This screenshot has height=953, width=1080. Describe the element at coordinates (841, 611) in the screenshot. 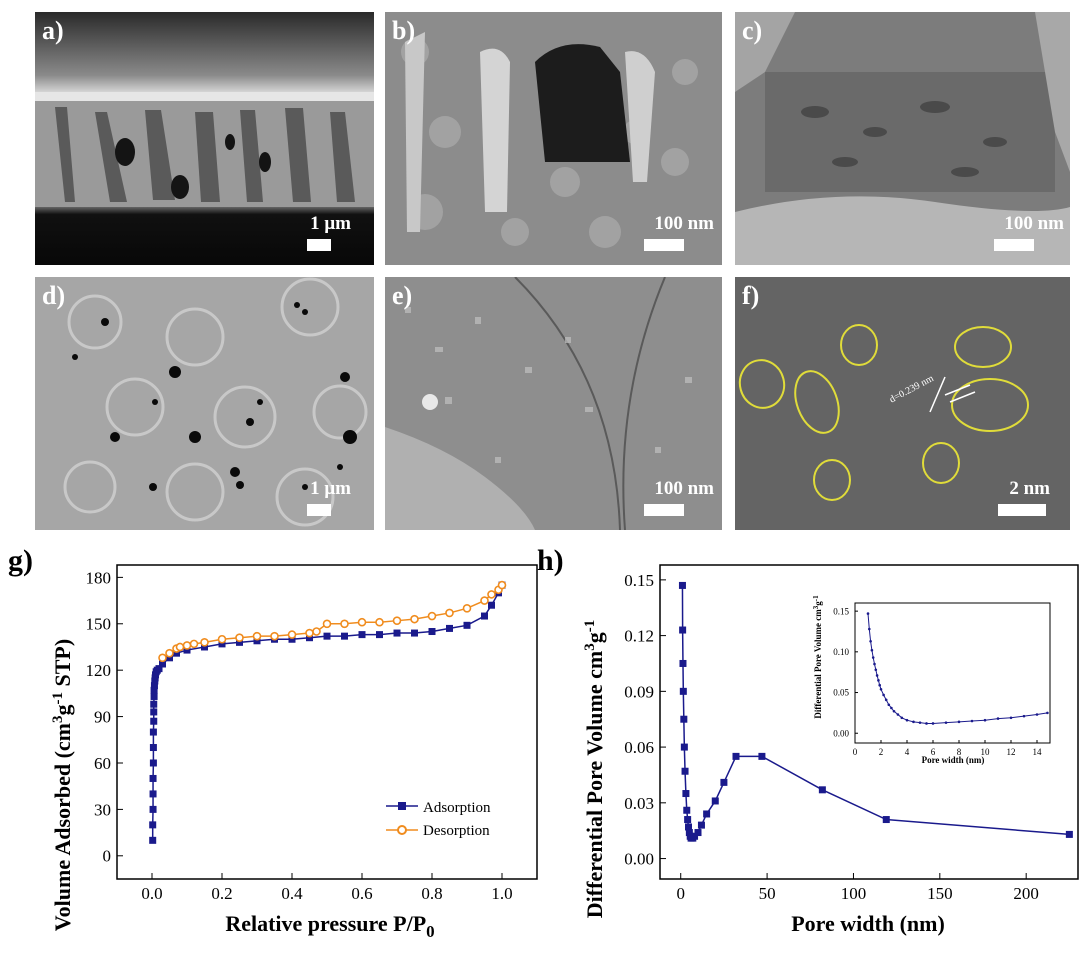

I see `inset-y-tick-label: 0.15` at that location.